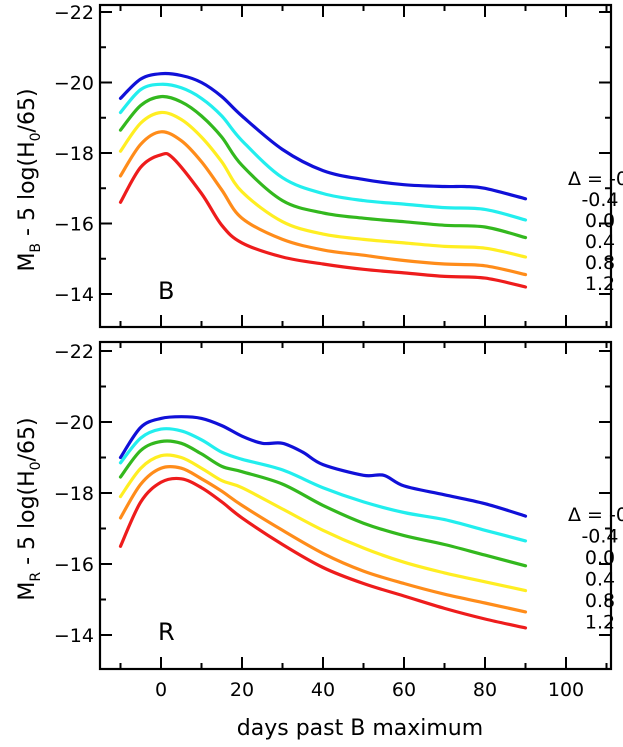  What do you see at coordinates (74, 636) in the screenshot?
I see `panel-r-y-tick-label: −14` at bounding box center [74, 636].